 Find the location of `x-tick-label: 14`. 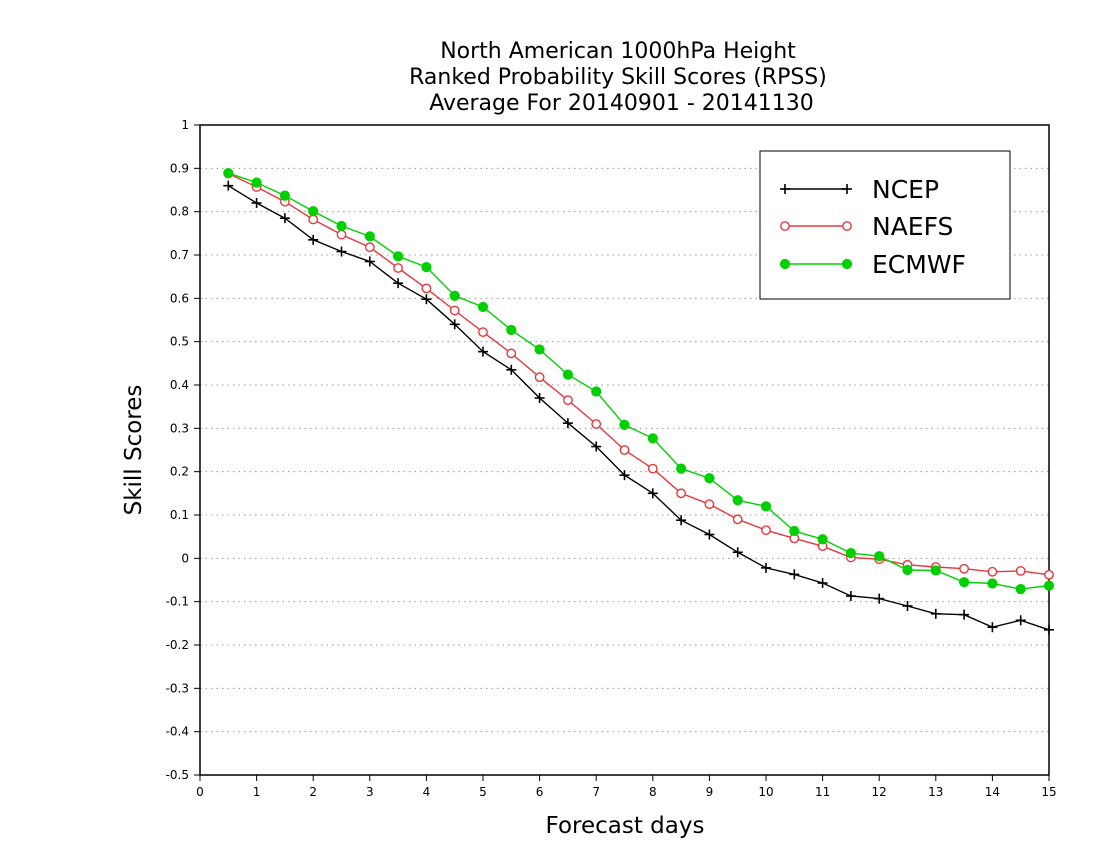

x-tick-label: 14 is located at coordinates (992, 792).